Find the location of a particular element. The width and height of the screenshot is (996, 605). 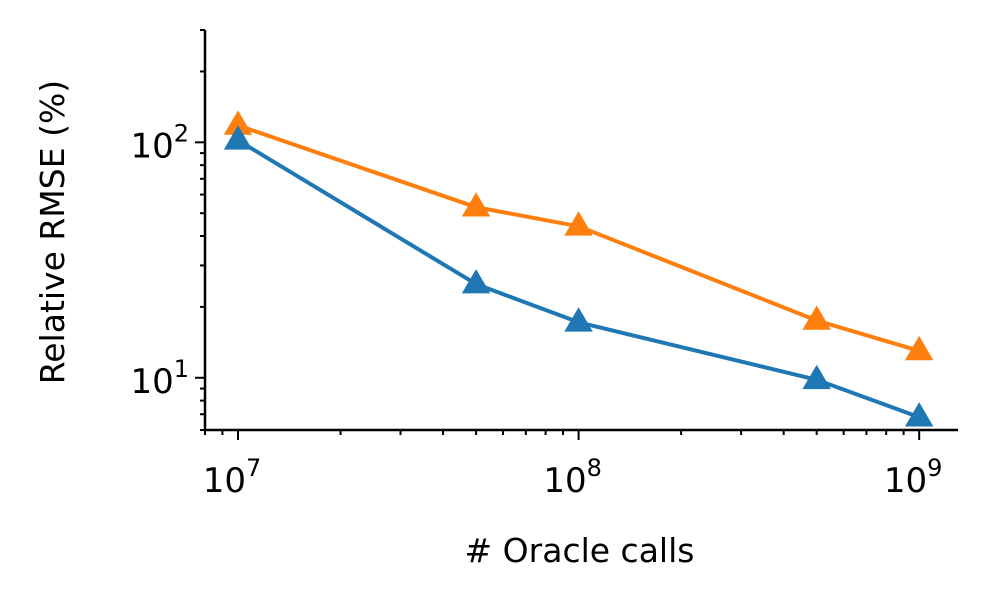

x-tick-label: 10⁹ is located at coordinates (913, 477).